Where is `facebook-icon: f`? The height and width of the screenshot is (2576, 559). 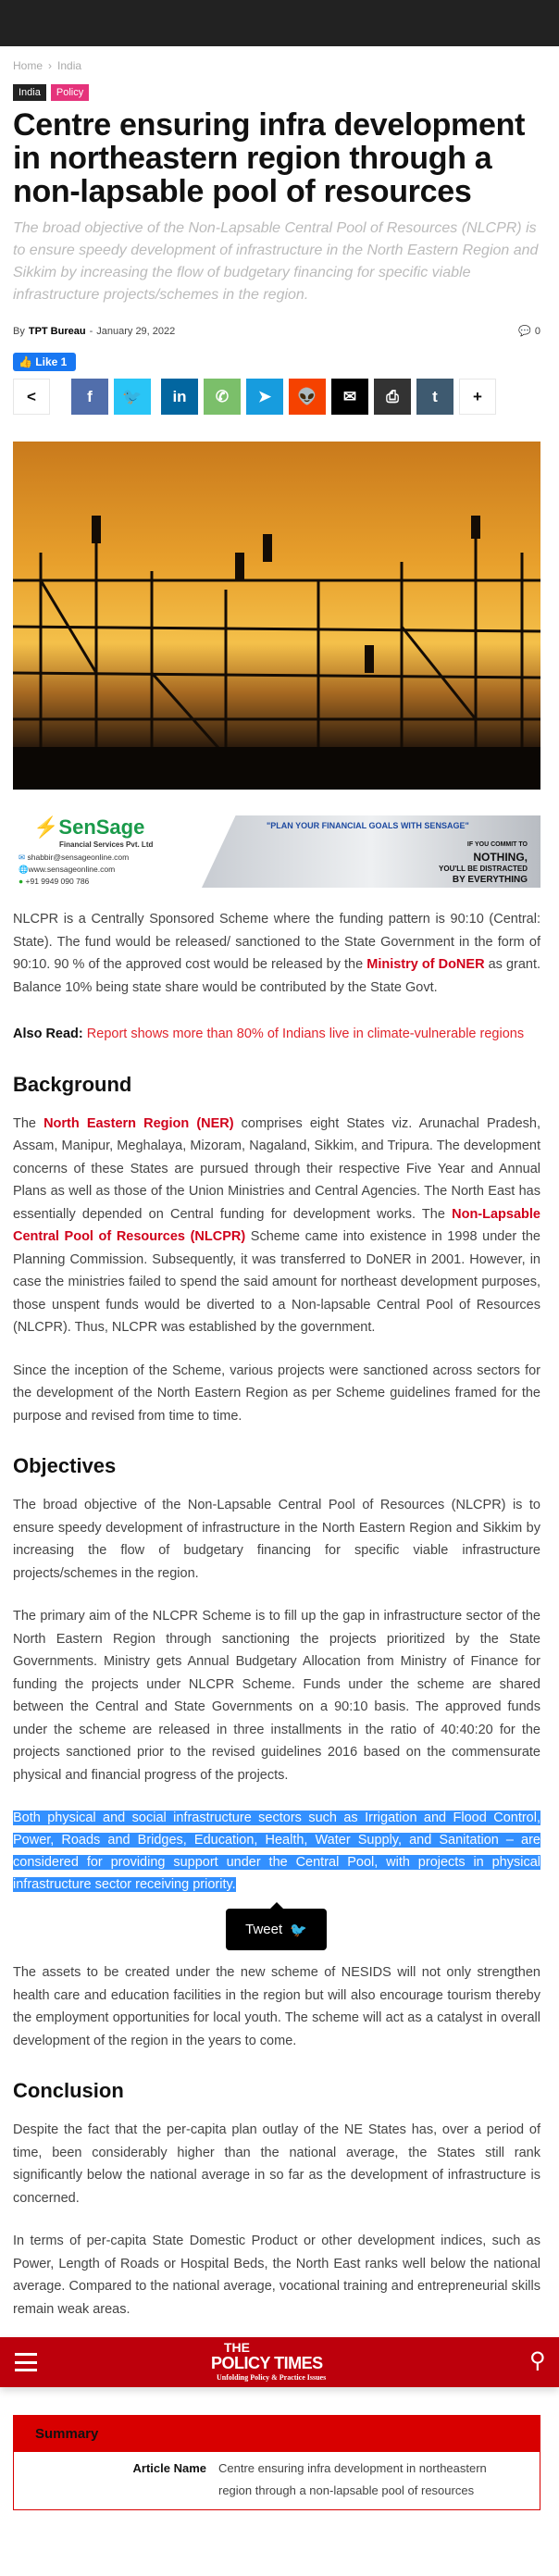
facebook-icon: f is located at coordinates (90, 396).